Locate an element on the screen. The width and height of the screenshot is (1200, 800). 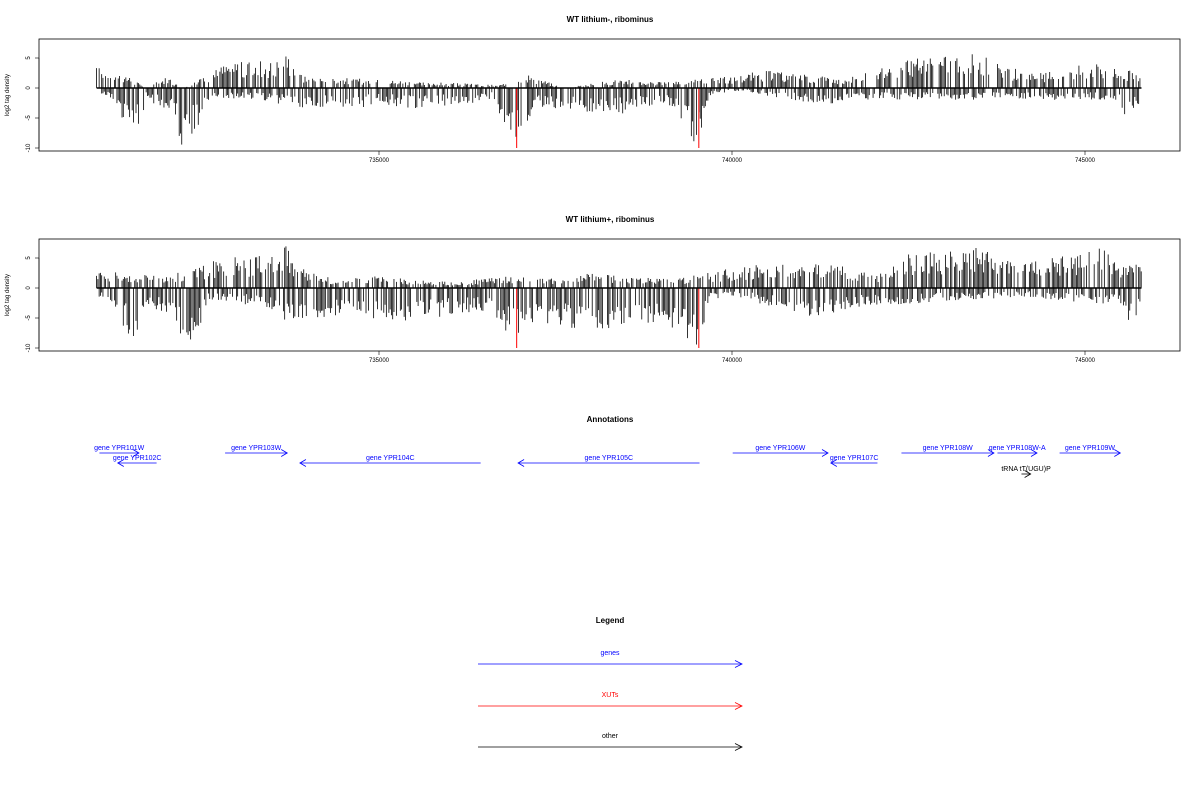
panel-2-x-axis: 735000 740000 745000 is located at coordinates (732, 357).